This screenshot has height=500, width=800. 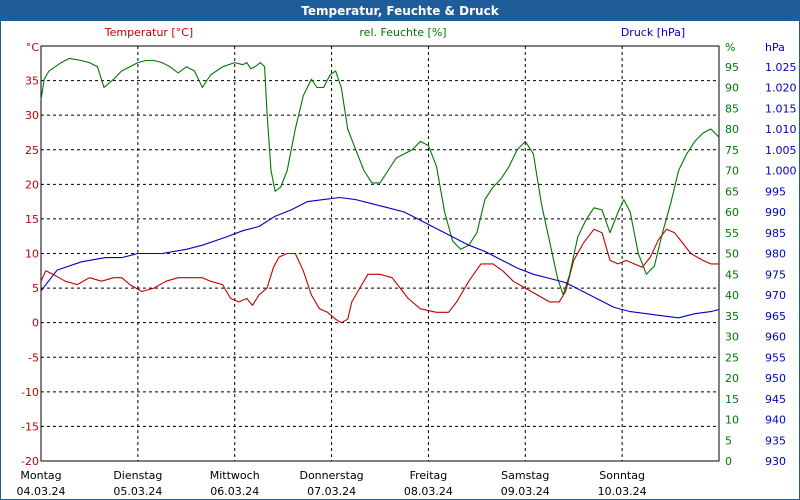 What do you see at coordinates (402, 32) in the screenshot?
I see `hum-axis-title: rel. Feuchte [%]` at bounding box center [402, 32].